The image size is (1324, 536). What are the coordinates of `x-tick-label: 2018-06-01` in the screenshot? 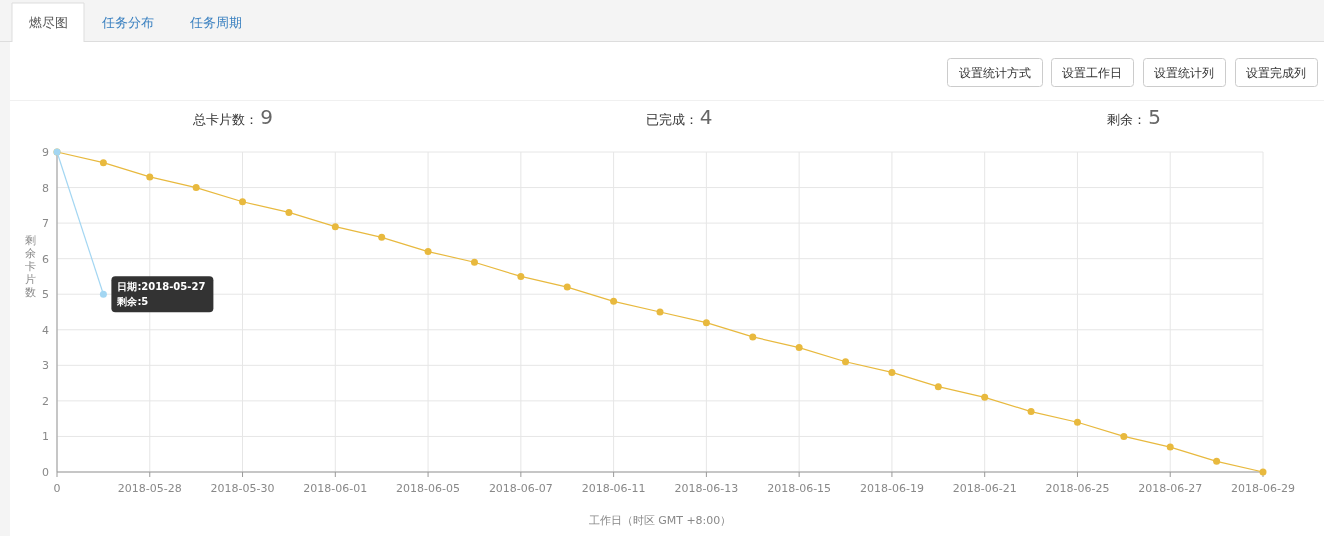 It's located at (335, 488).